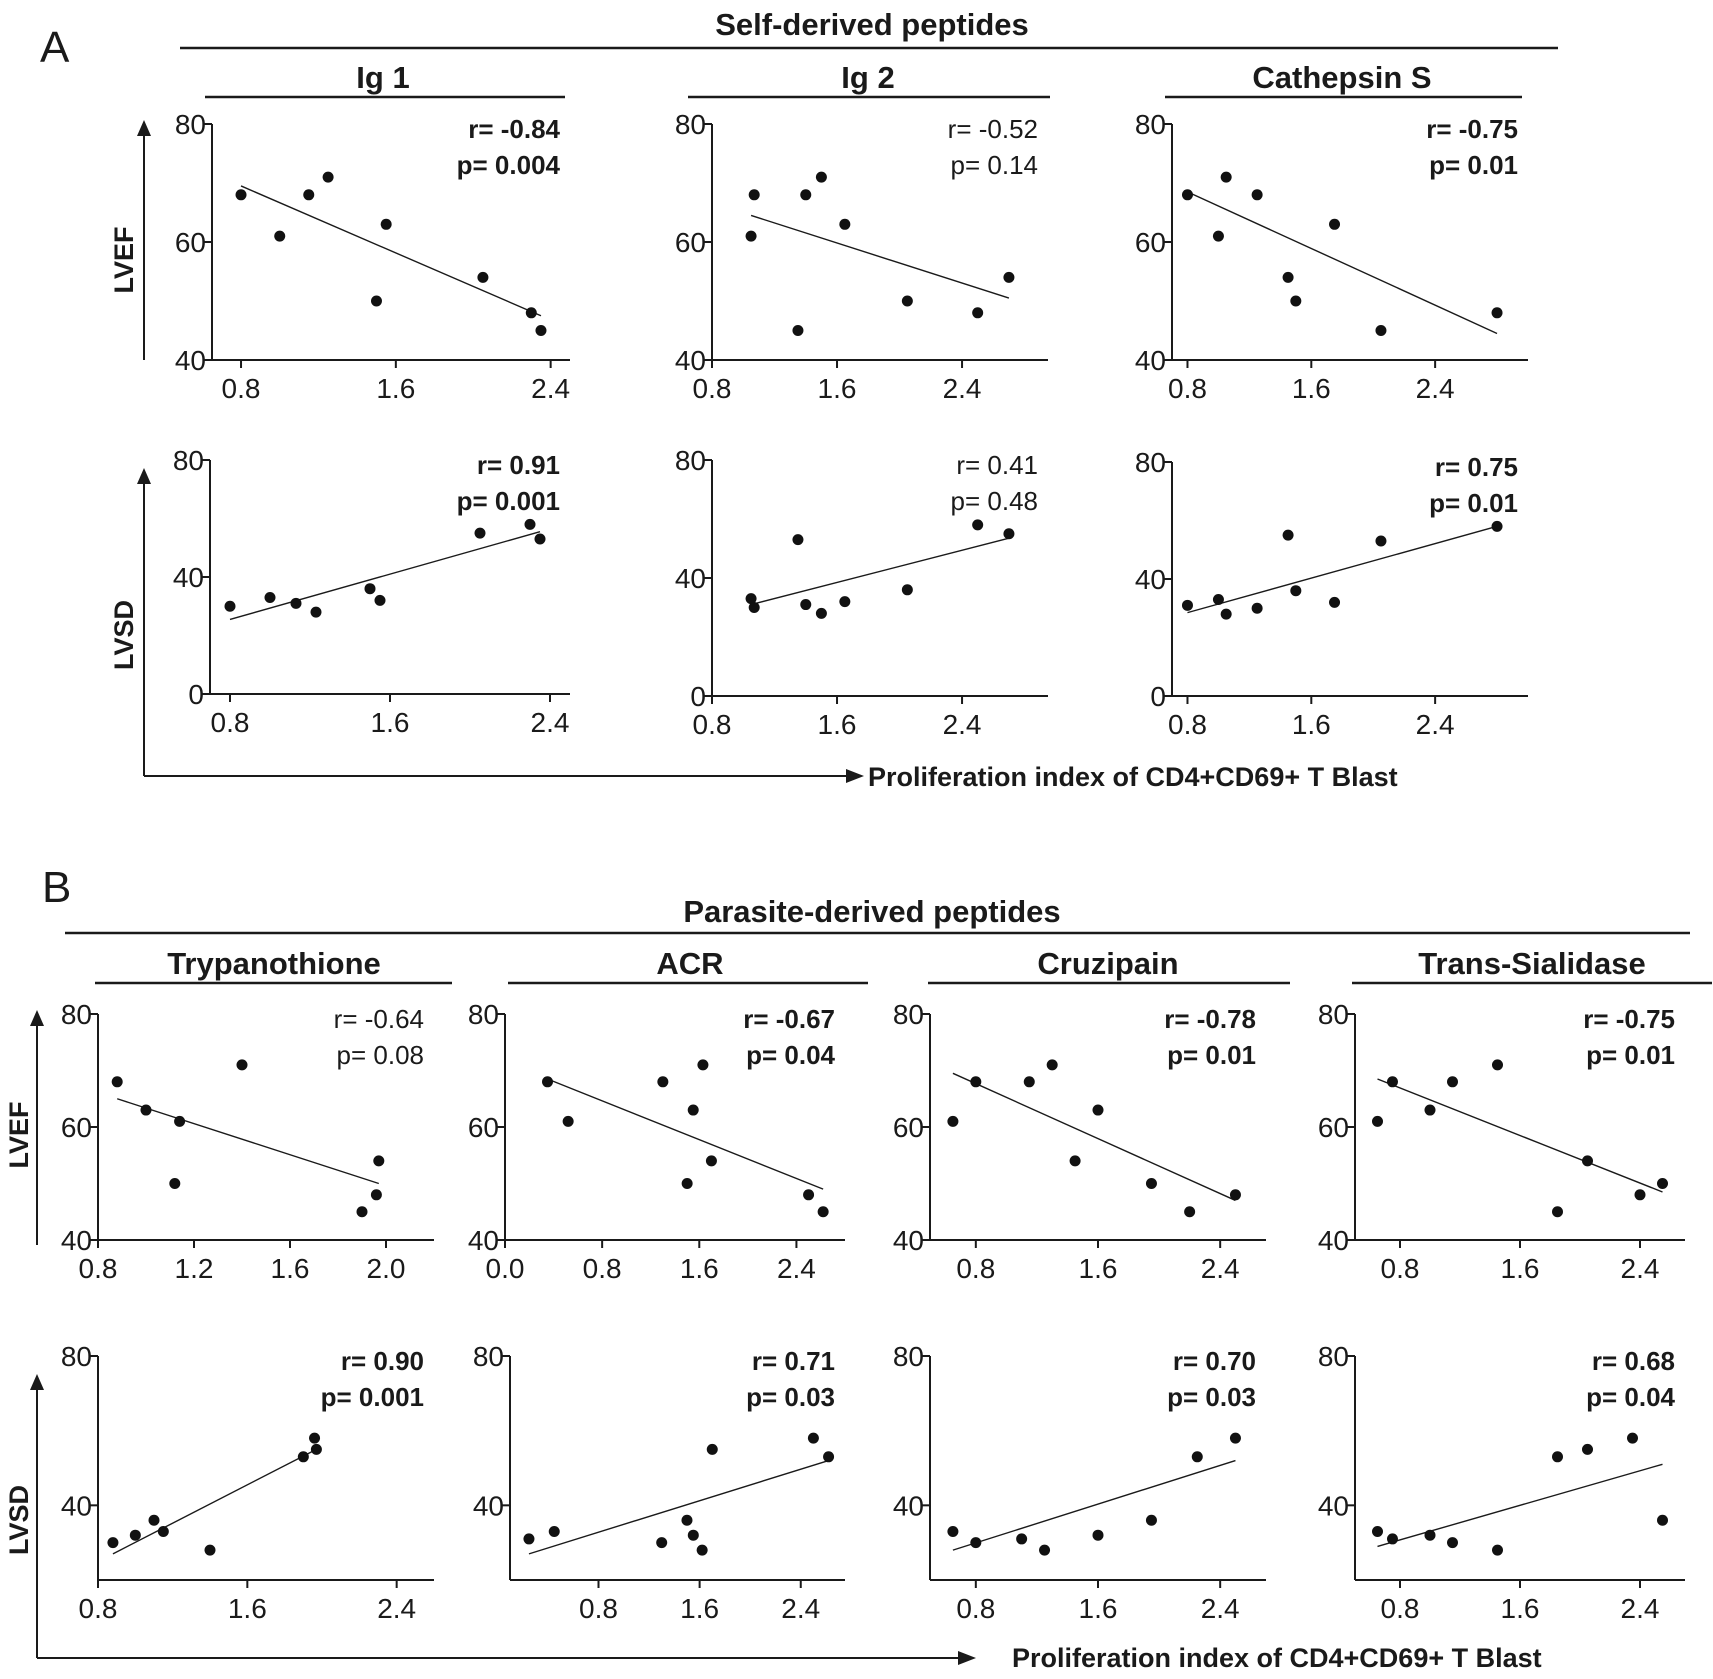 The height and width of the screenshot is (1679, 1713). Describe the element at coordinates (678, 1507) in the screenshot. I see `b-acr-lvsd-regression-line` at that location.